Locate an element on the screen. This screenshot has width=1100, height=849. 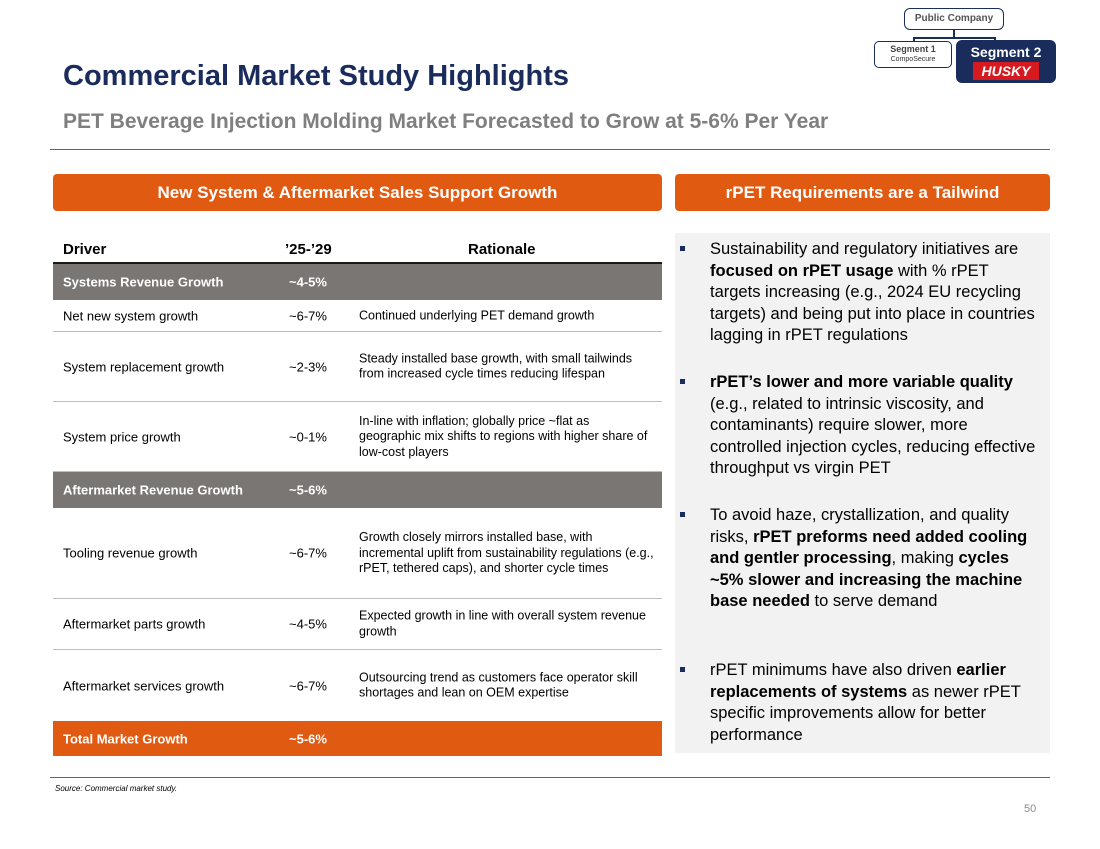
row-driver: Total Market Growth is located at coordinates (125, 738).